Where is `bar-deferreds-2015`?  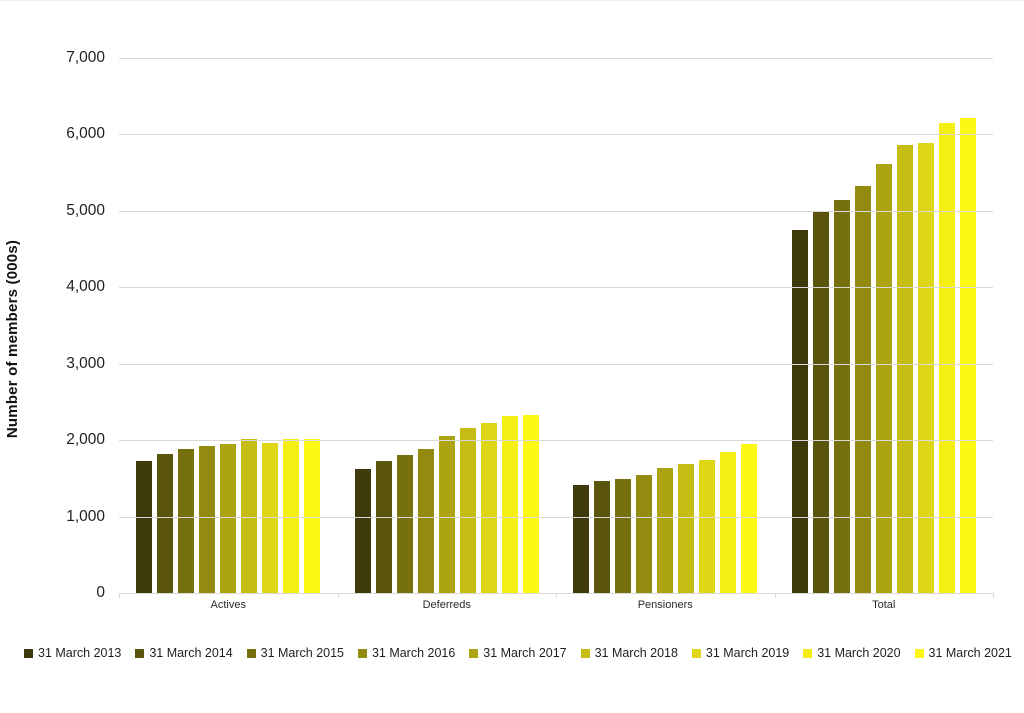 bar-deferreds-2015 is located at coordinates (404, 524).